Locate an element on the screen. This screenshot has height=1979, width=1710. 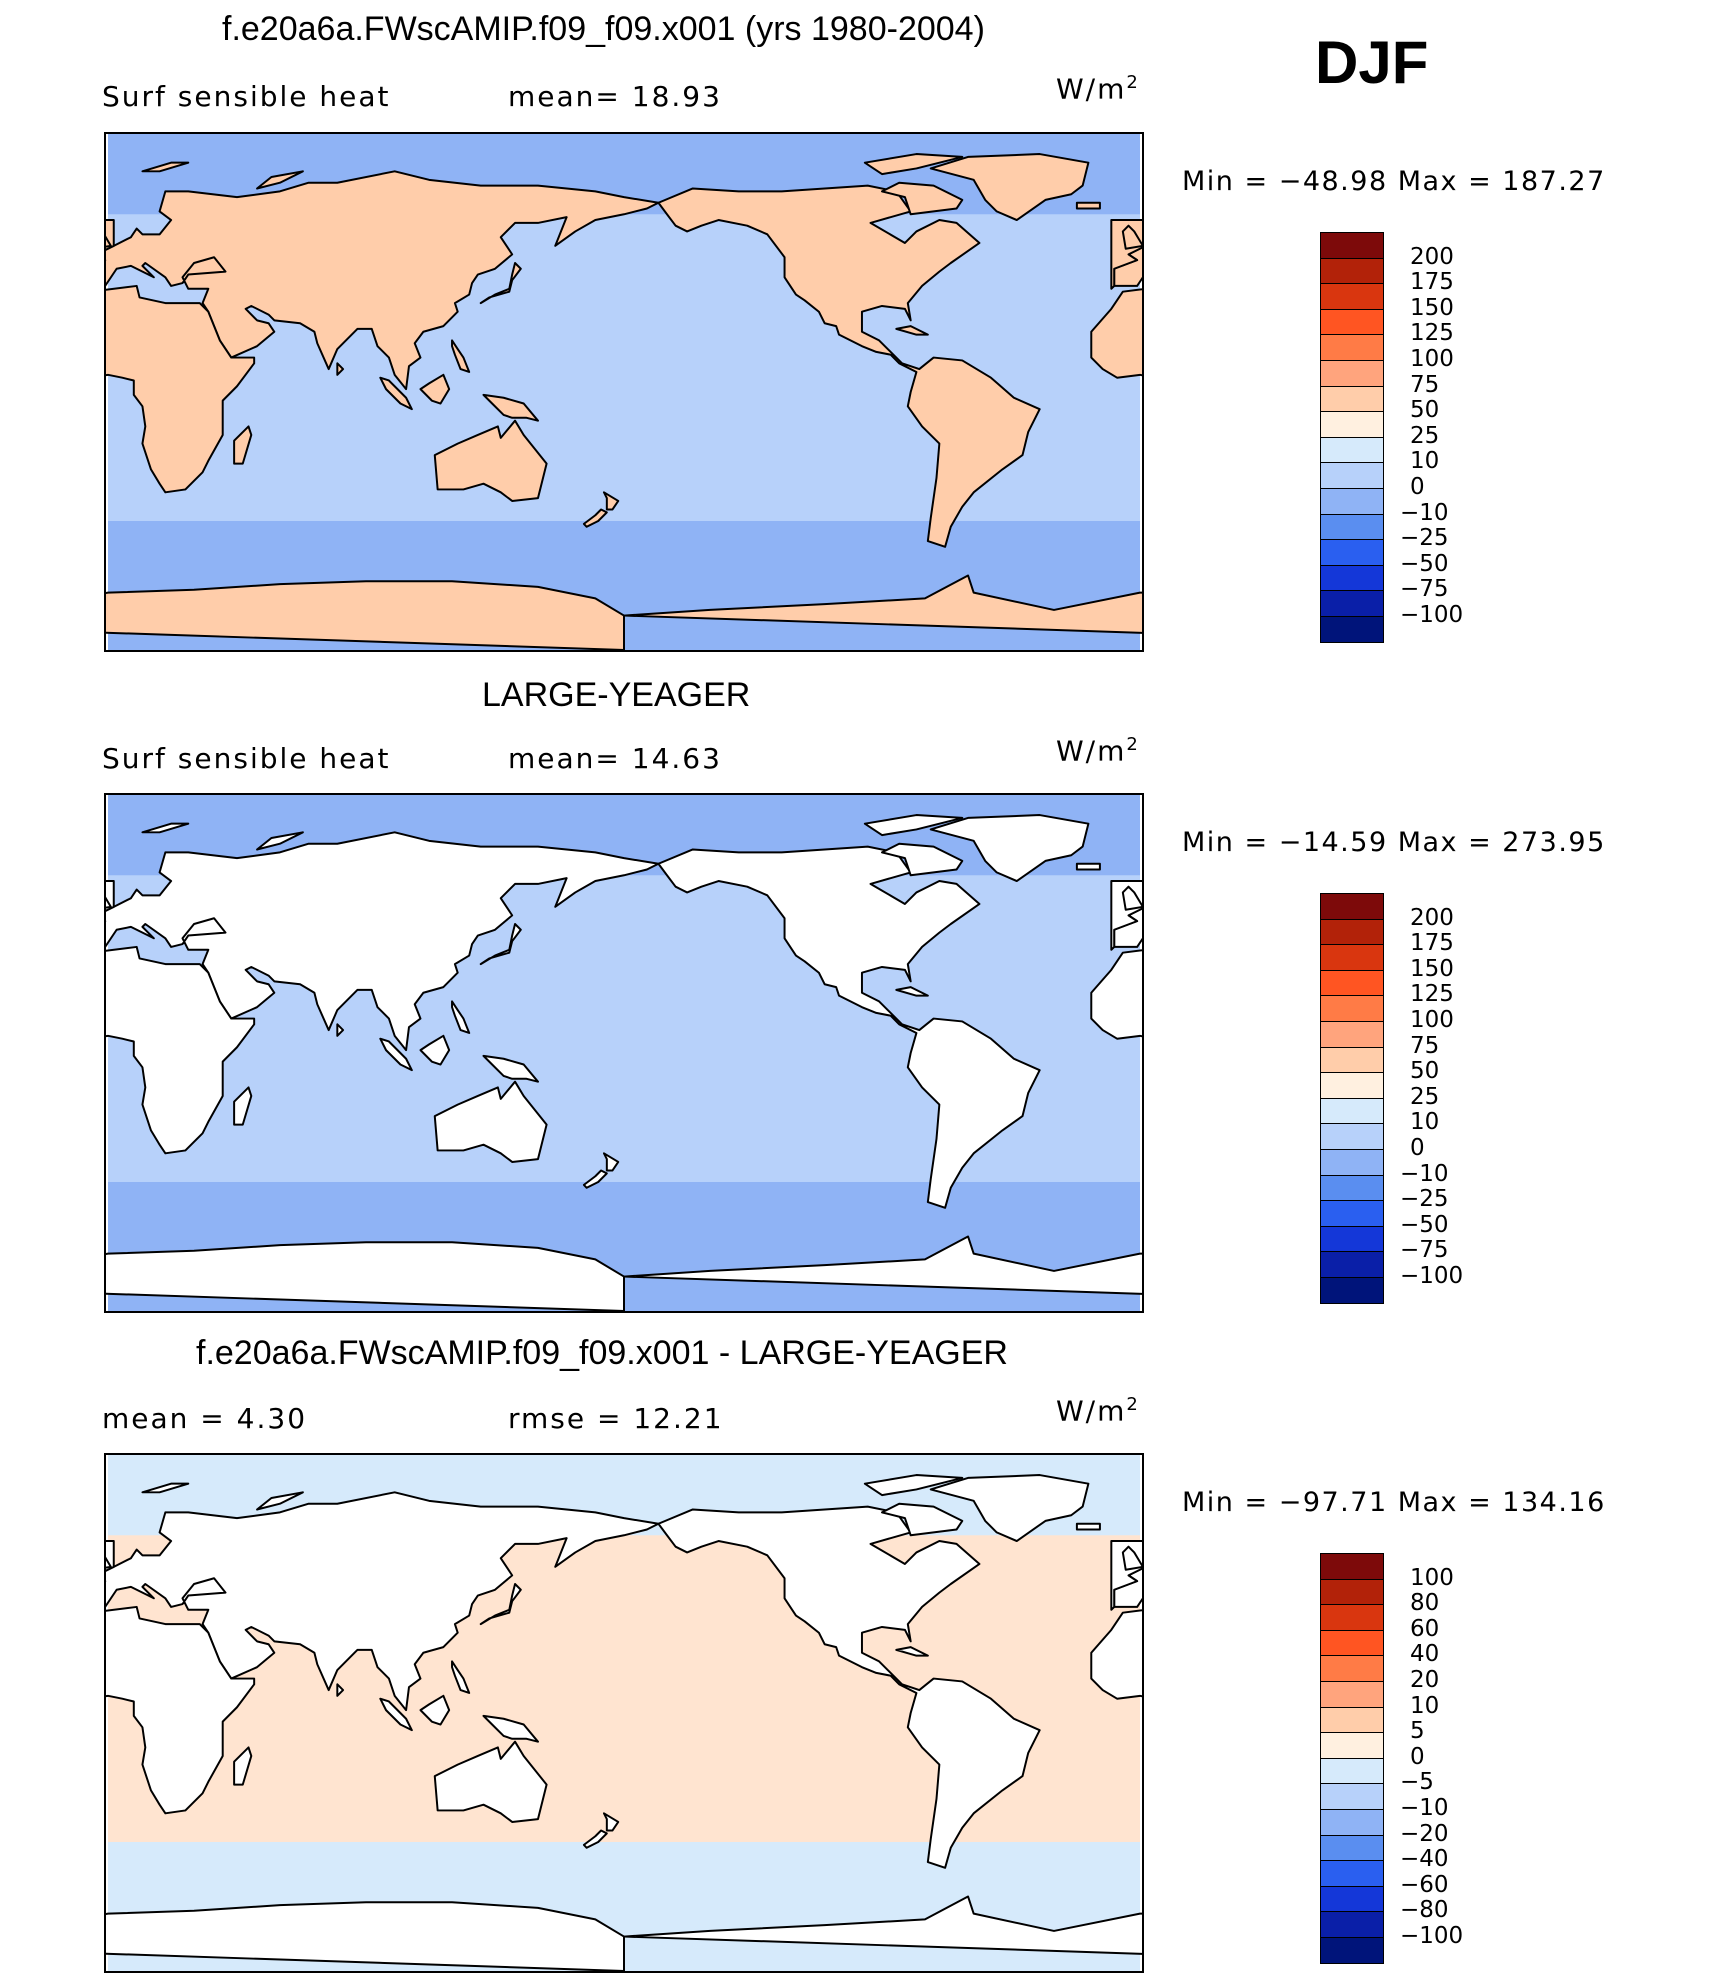
landmass-greenland is located at coordinates (1009, 187).